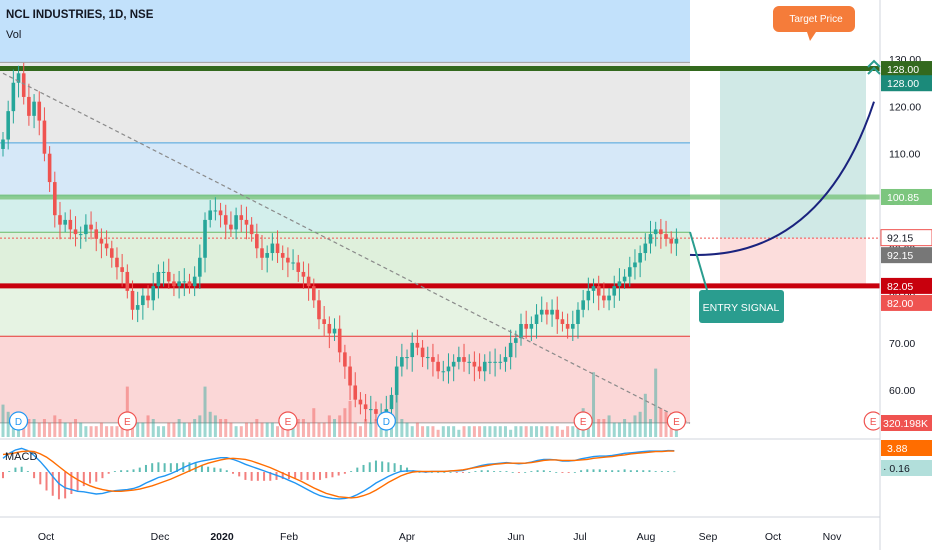 This screenshot has height=550, width=932. What do you see at coordinates (288, 422) in the screenshot?
I see `event-marker-letter: E` at bounding box center [288, 422].